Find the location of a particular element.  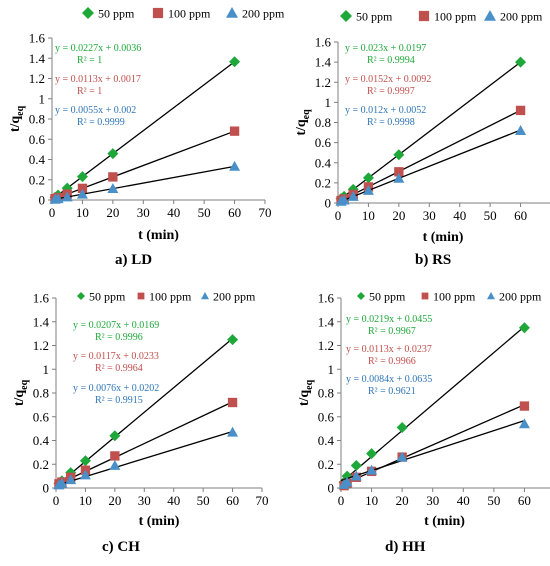

x-tick-label: 70 is located at coordinates (262, 500).